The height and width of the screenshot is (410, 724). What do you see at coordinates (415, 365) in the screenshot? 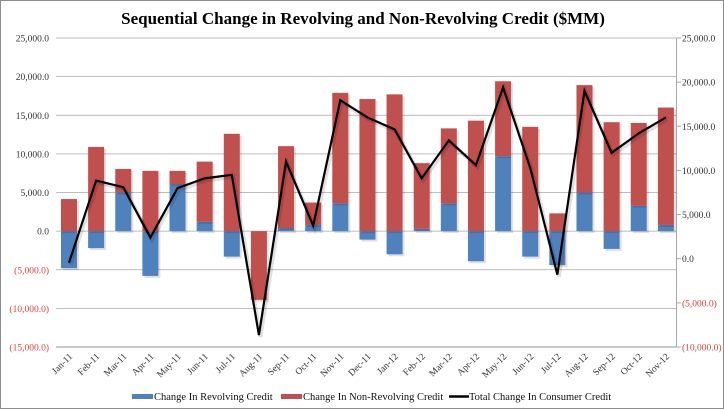
I see `x-tick-label: Feb-12` at bounding box center [415, 365].